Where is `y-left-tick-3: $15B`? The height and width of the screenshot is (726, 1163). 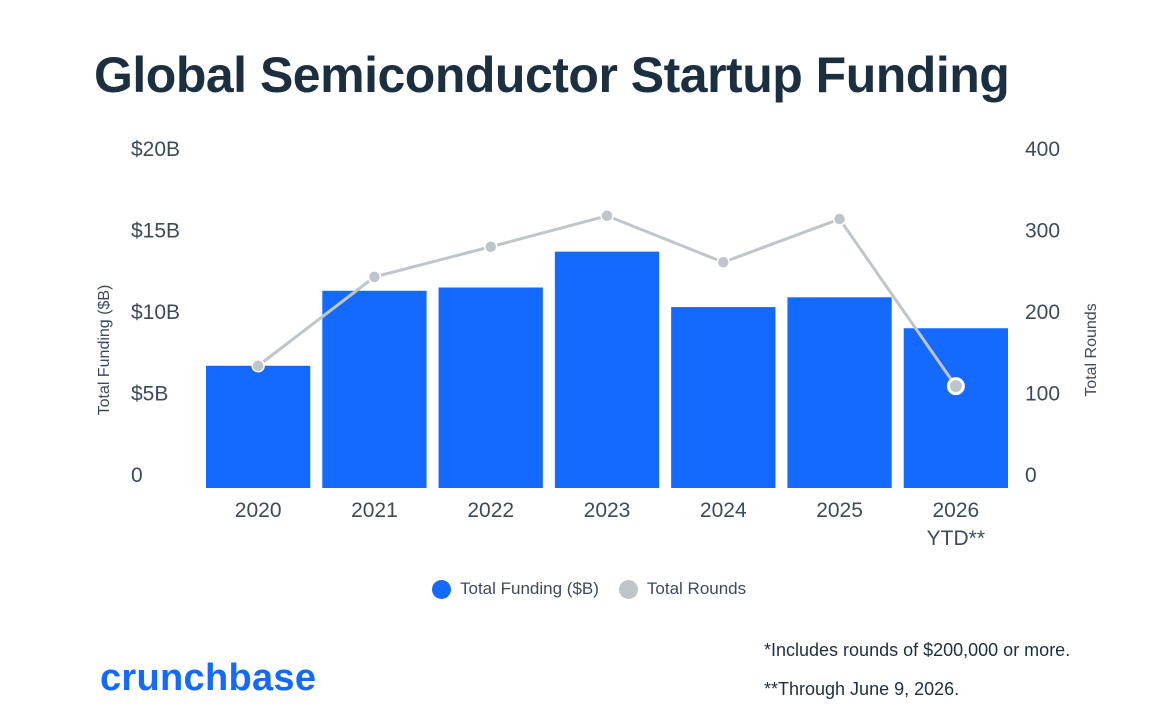
y-left-tick-3: $15B is located at coordinates (155, 231).